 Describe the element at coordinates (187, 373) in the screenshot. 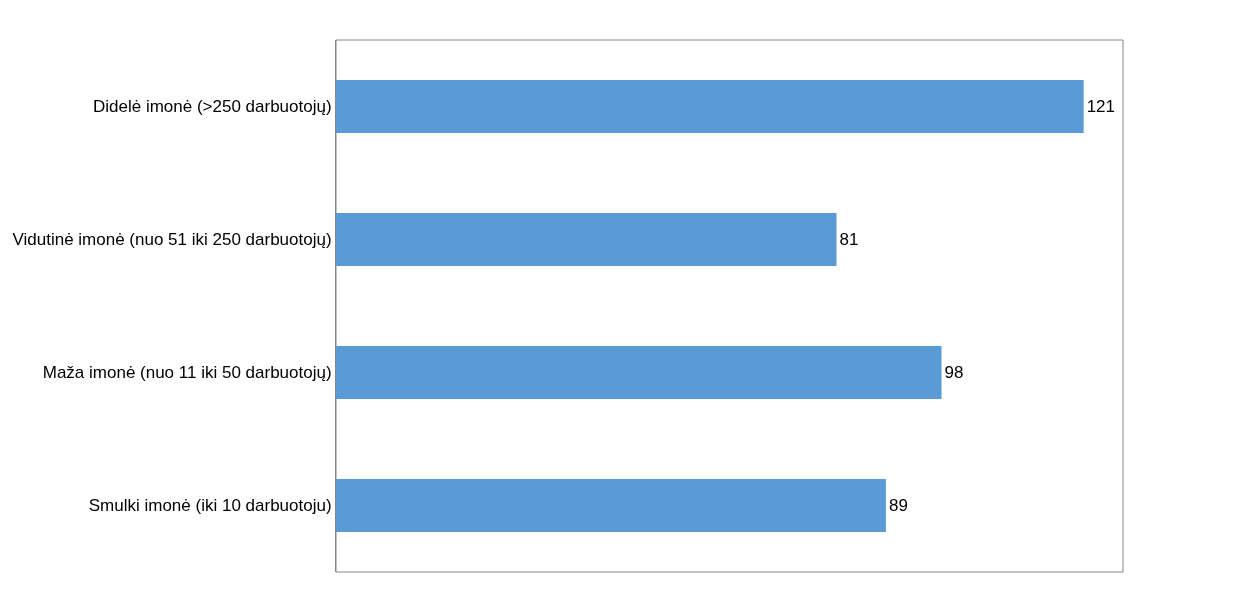

I see `y-tick-label: Maža imonė (nuo 11 iki 50 darbuotojų)` at that location.